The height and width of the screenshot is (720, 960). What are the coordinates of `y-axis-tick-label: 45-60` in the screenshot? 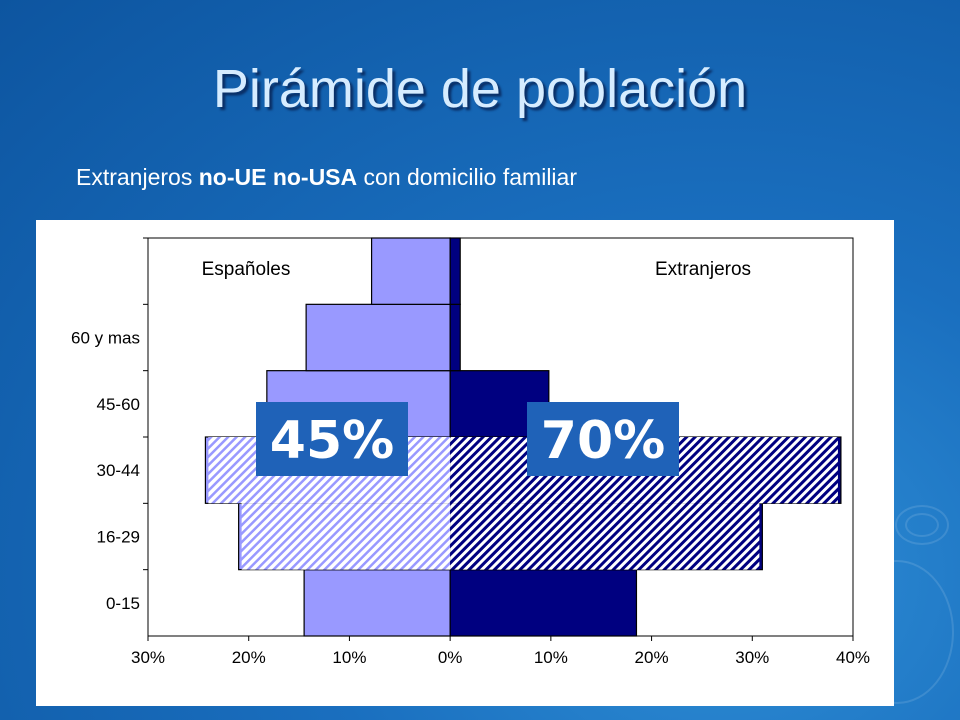 It's located at (118, 404).